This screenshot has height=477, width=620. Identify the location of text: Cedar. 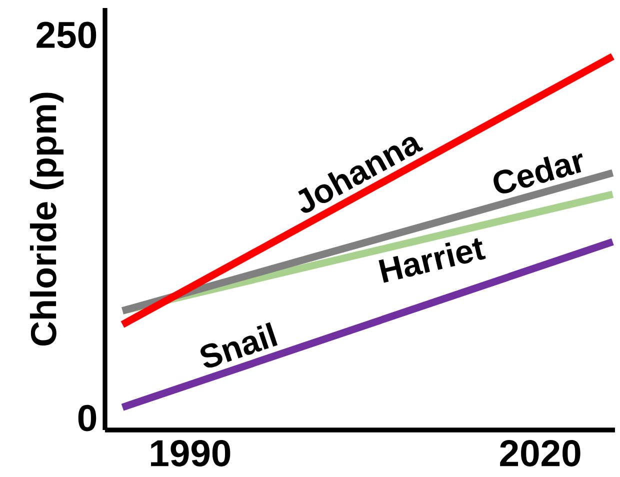
(538, 173).